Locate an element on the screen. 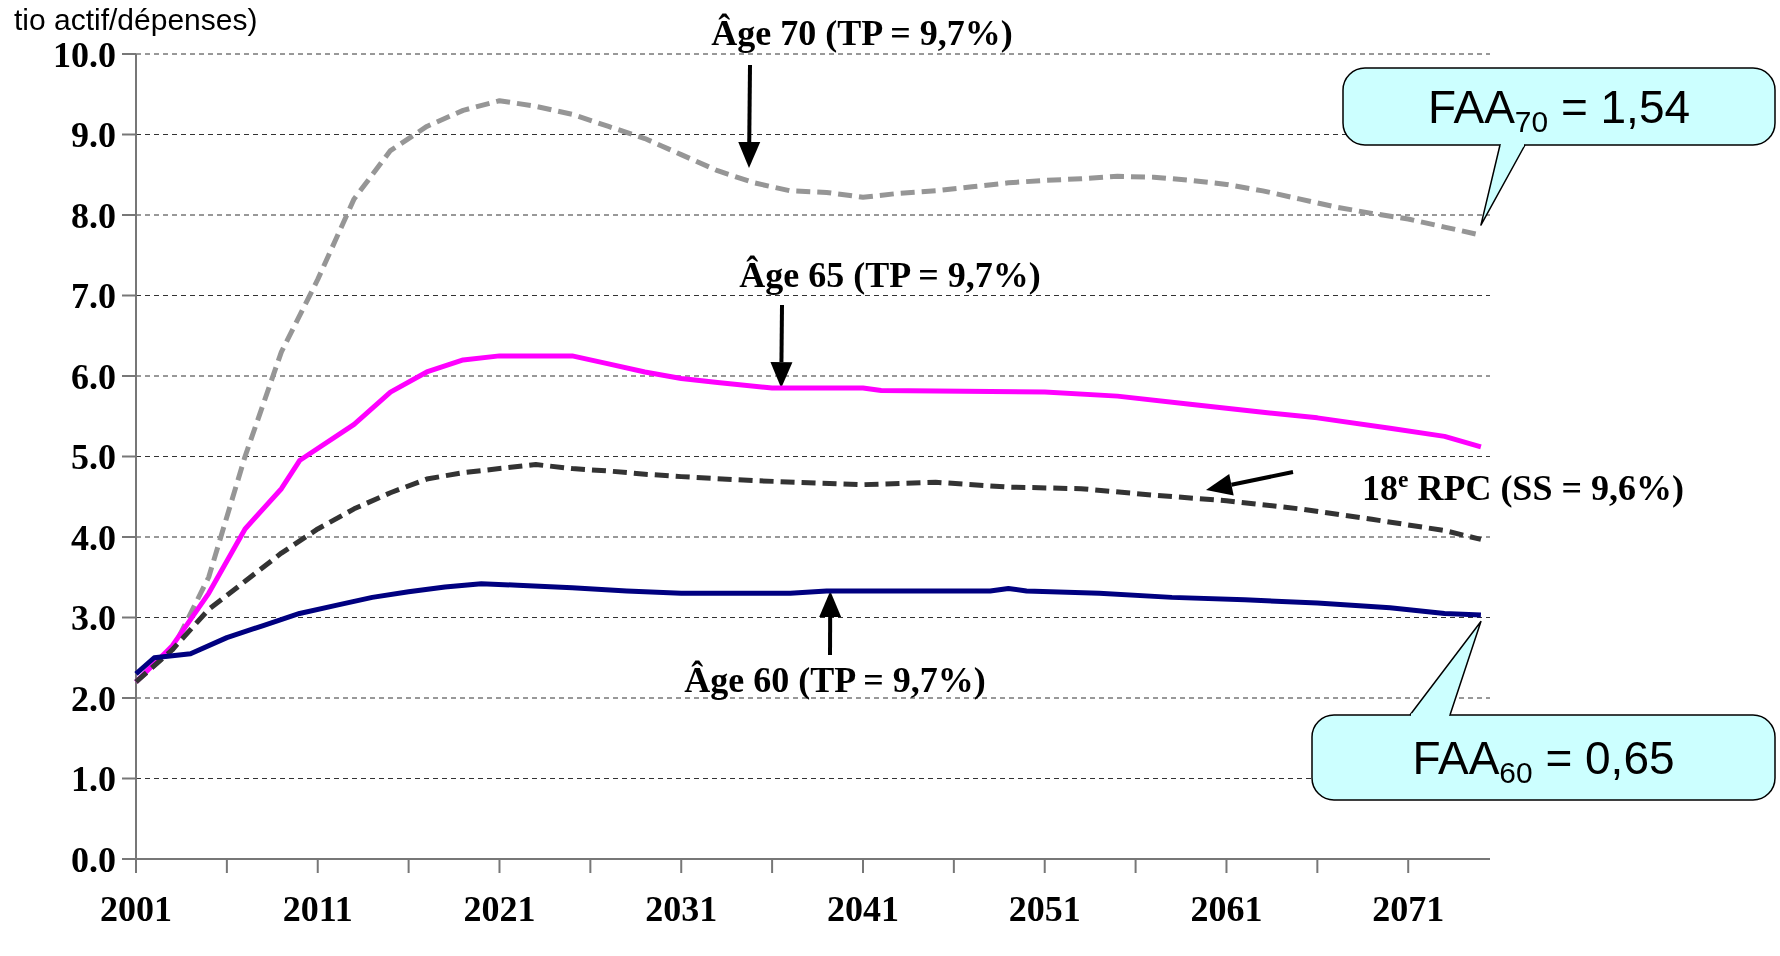 The image size is (1780, 956). y-tick-label: 5.0 is located at coordinates (93, 457).